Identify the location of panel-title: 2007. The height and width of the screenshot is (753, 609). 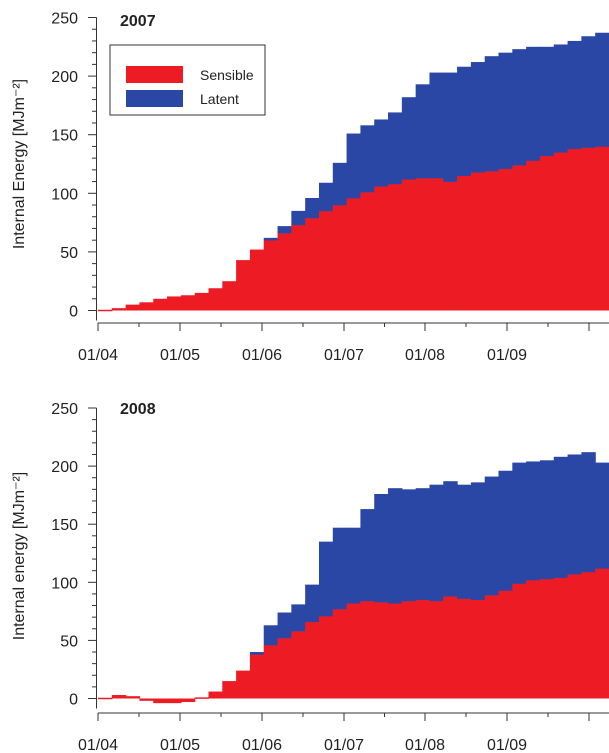
(138, 21).